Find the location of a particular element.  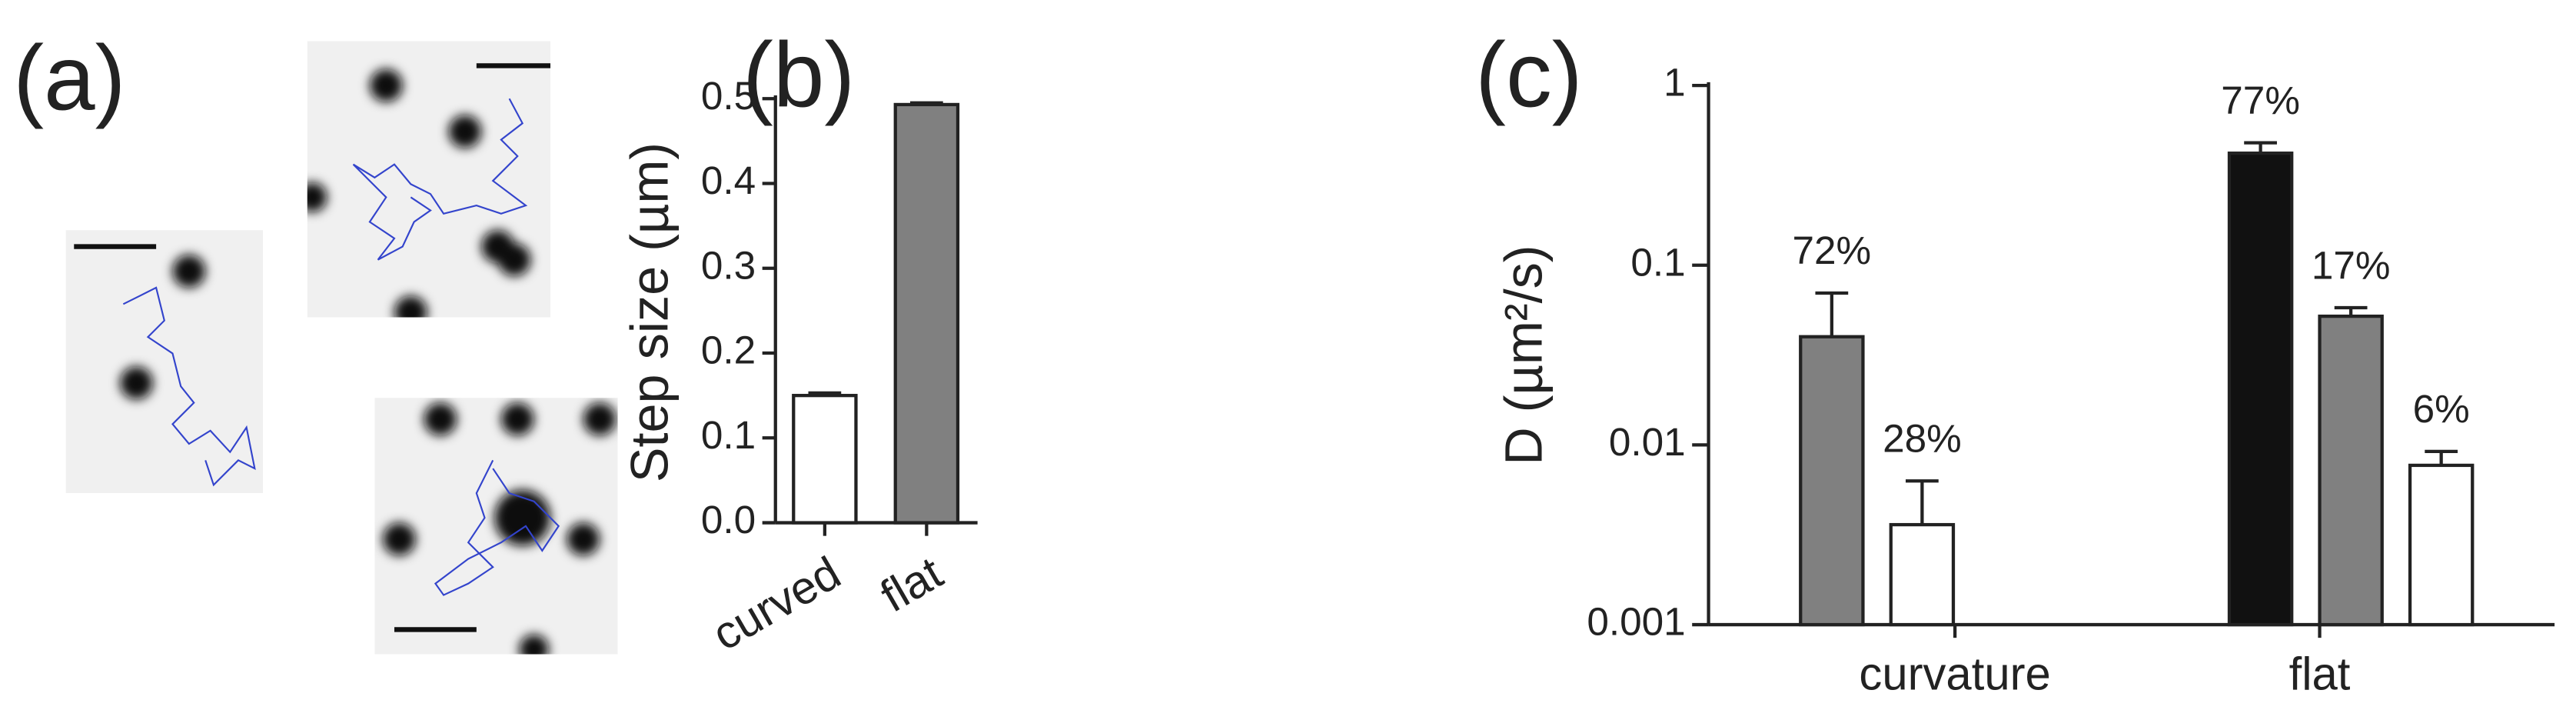

y-tick-label: 0.3 is located at coordinates (728, 265).